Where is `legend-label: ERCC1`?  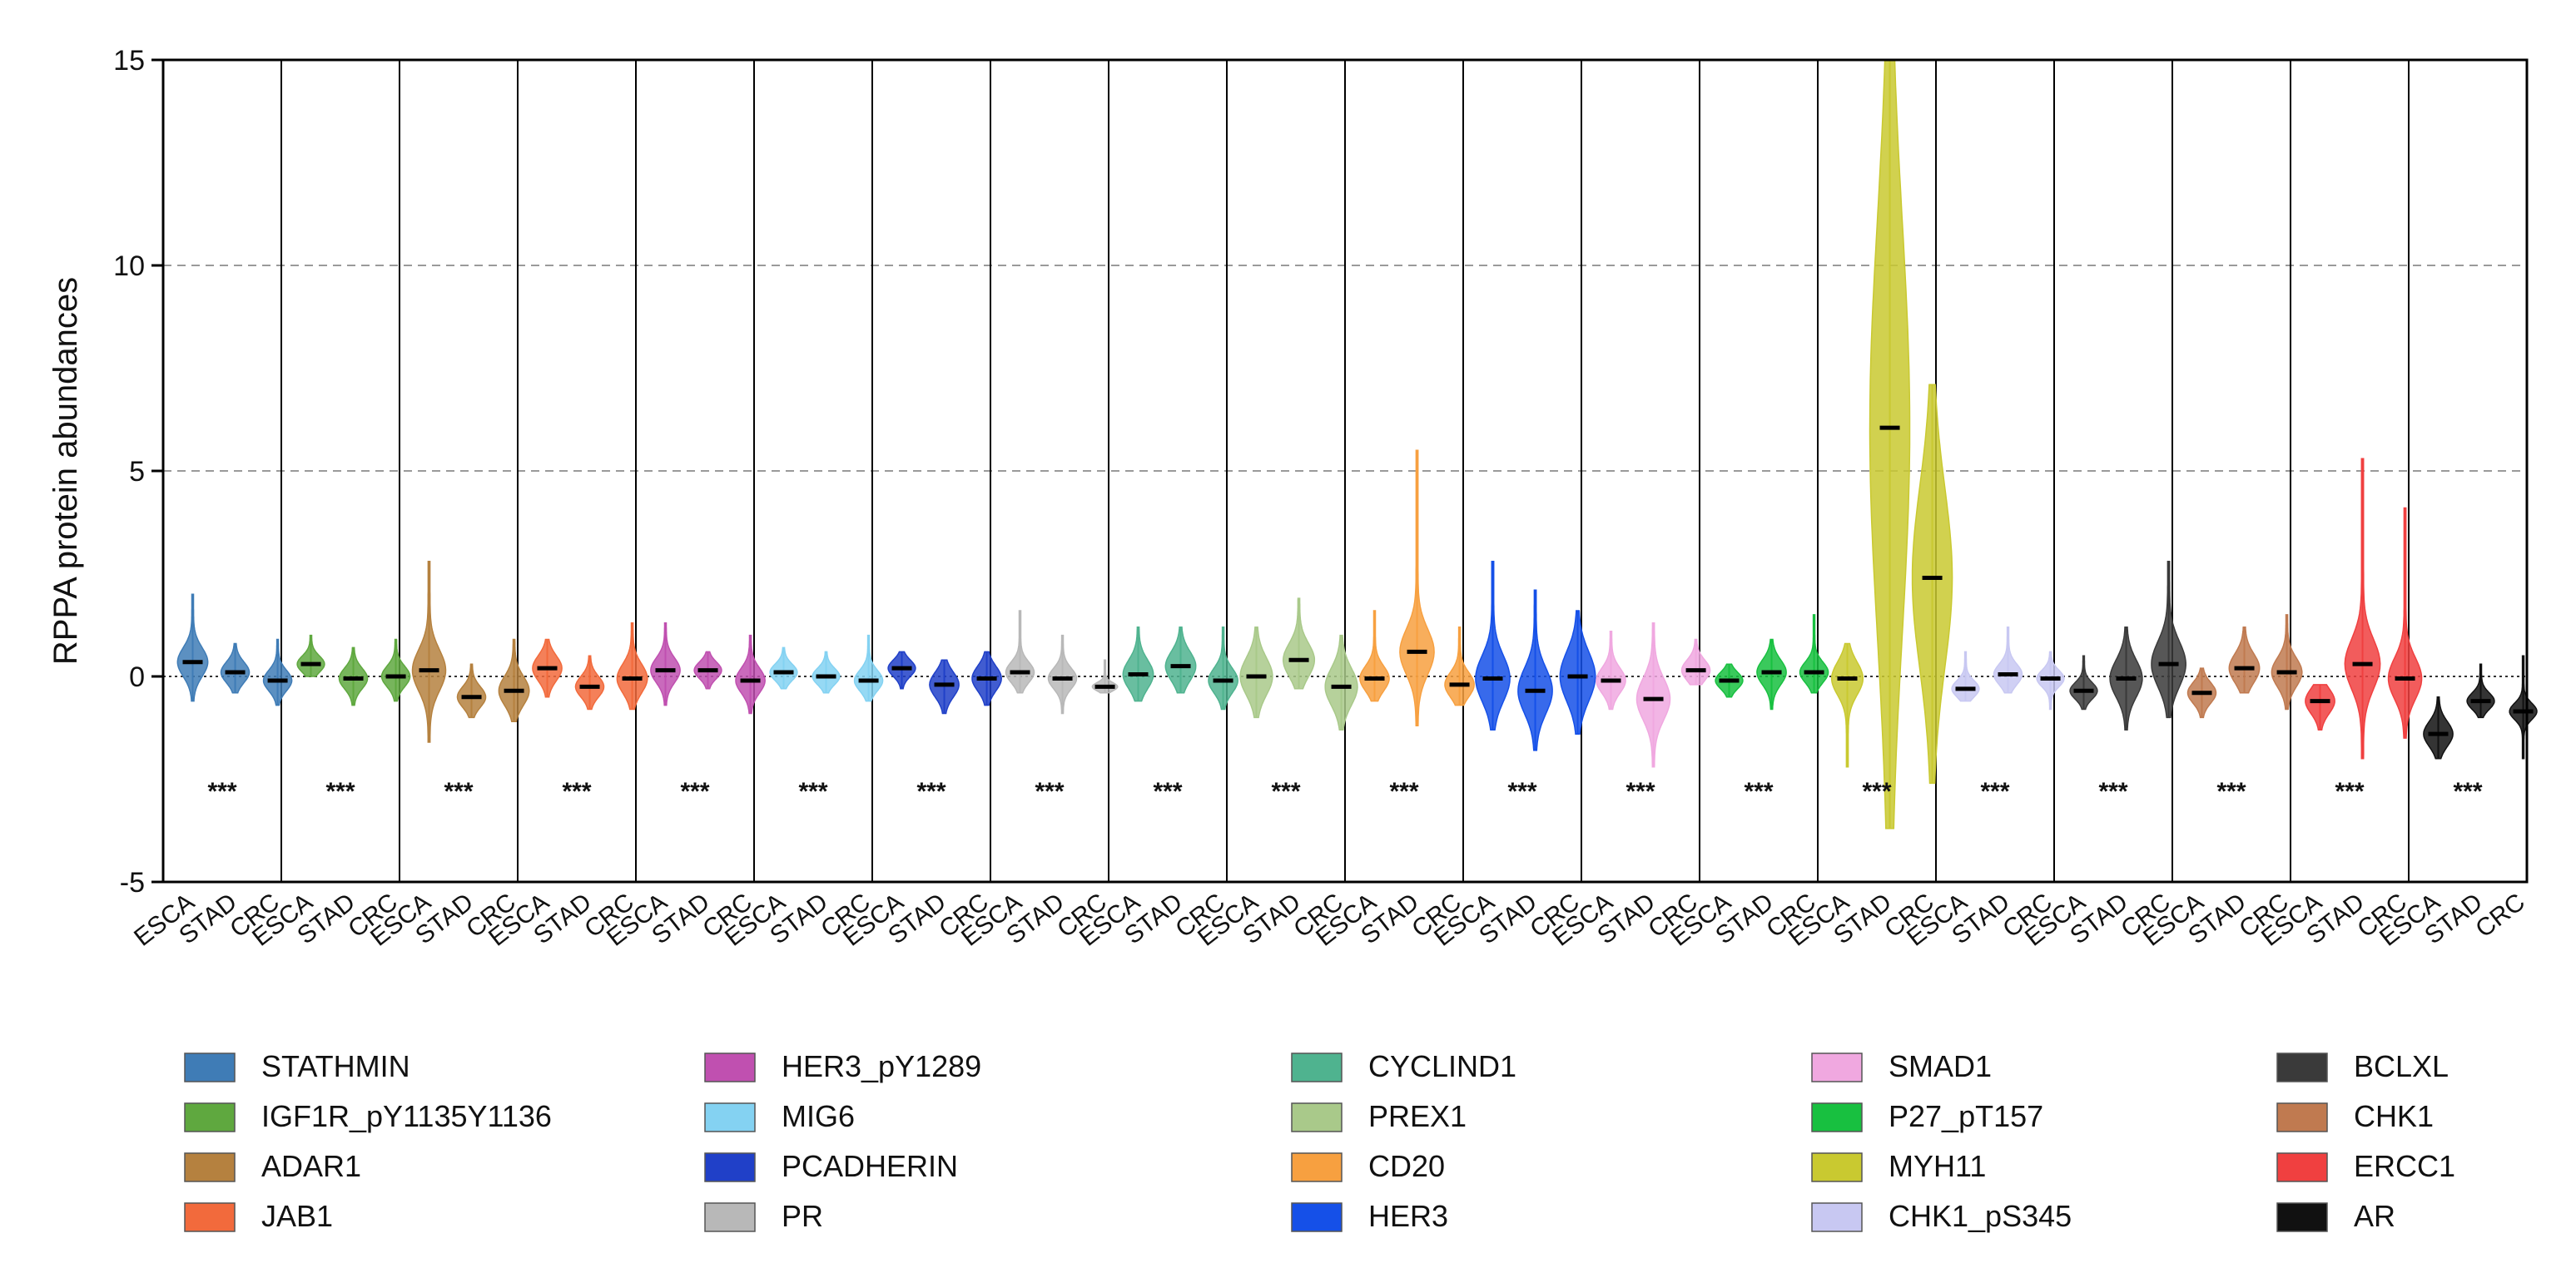 legend-label: ERCC1 is located at coordinates (2404, 1166).